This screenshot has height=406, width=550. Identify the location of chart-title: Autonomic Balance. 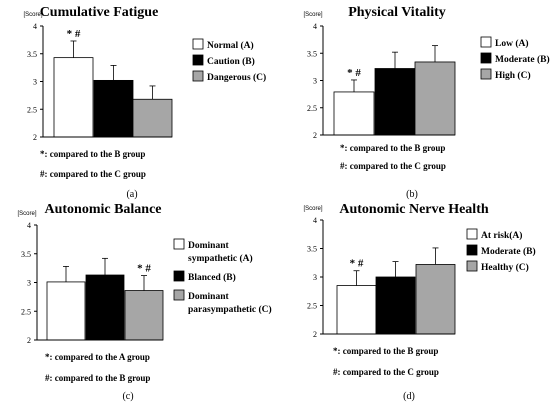
(102, 209).